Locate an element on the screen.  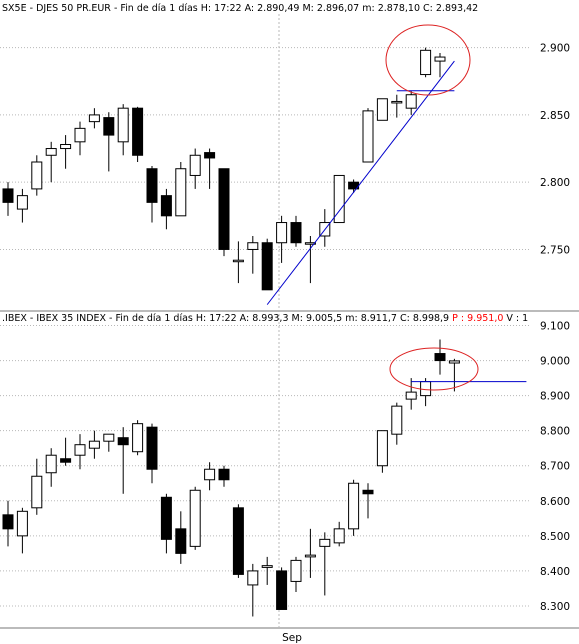
ibex-y-tick-label: 8.500 is located at coordinates (555, 537).